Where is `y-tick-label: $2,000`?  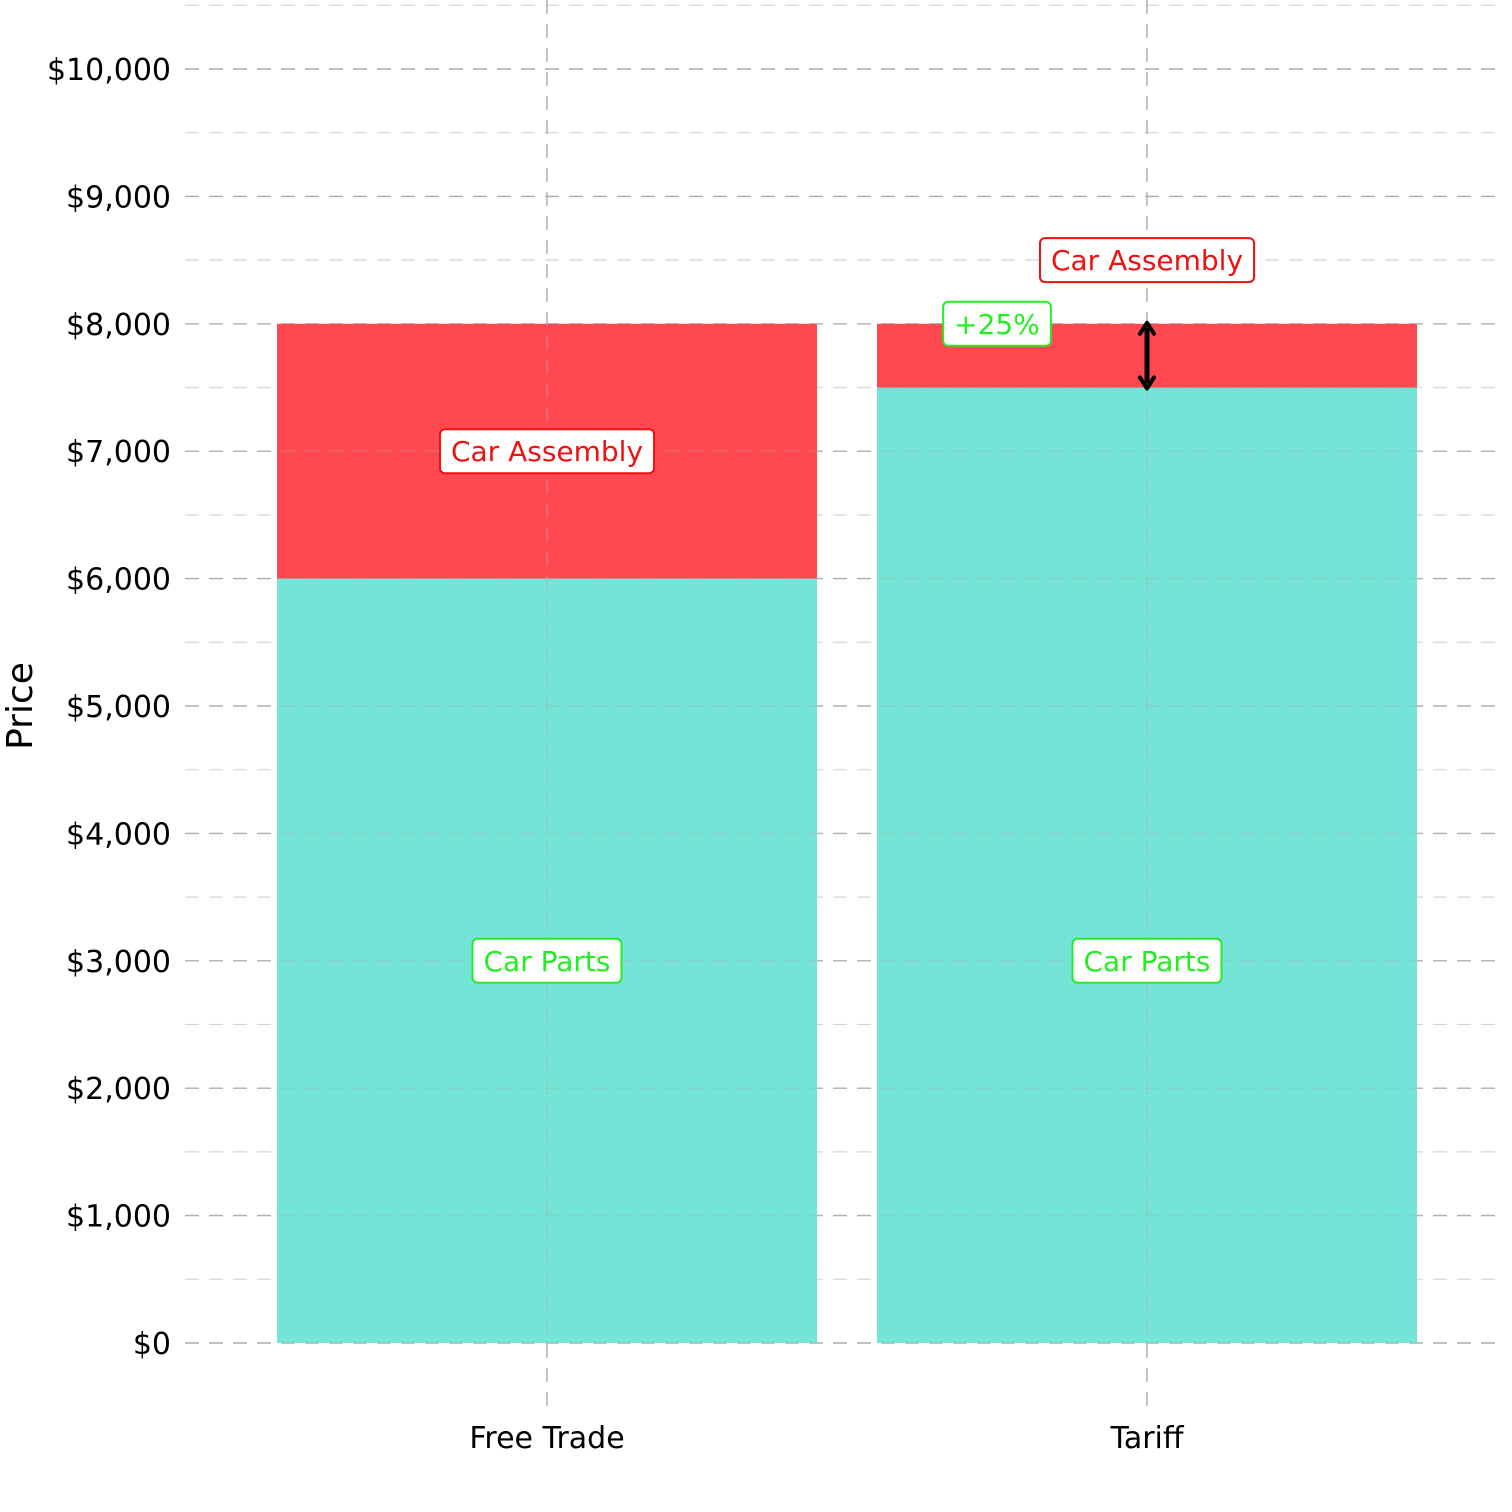 y-tick-label: $2,000 is located at coordinates (118, 1089).